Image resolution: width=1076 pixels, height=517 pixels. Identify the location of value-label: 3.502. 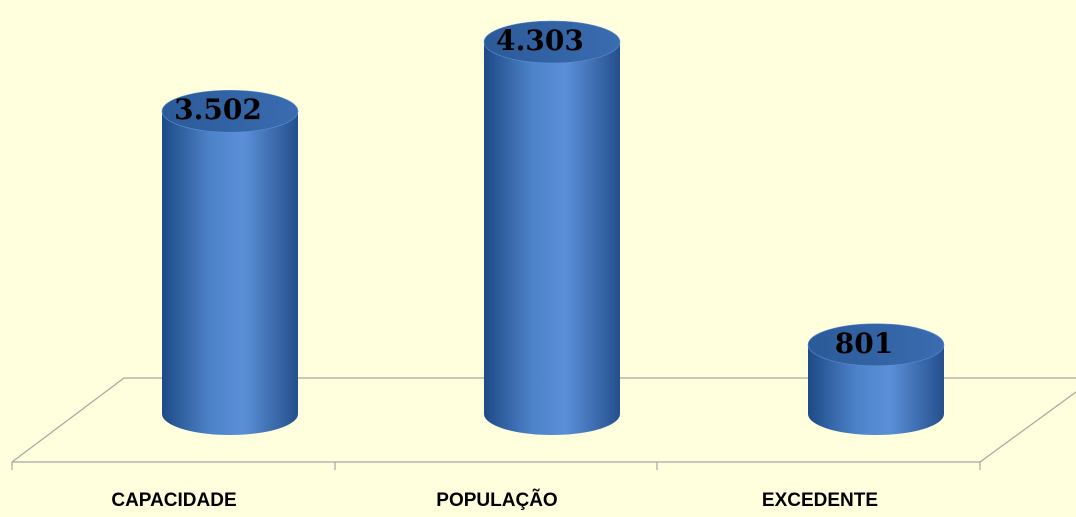
(218, 109).